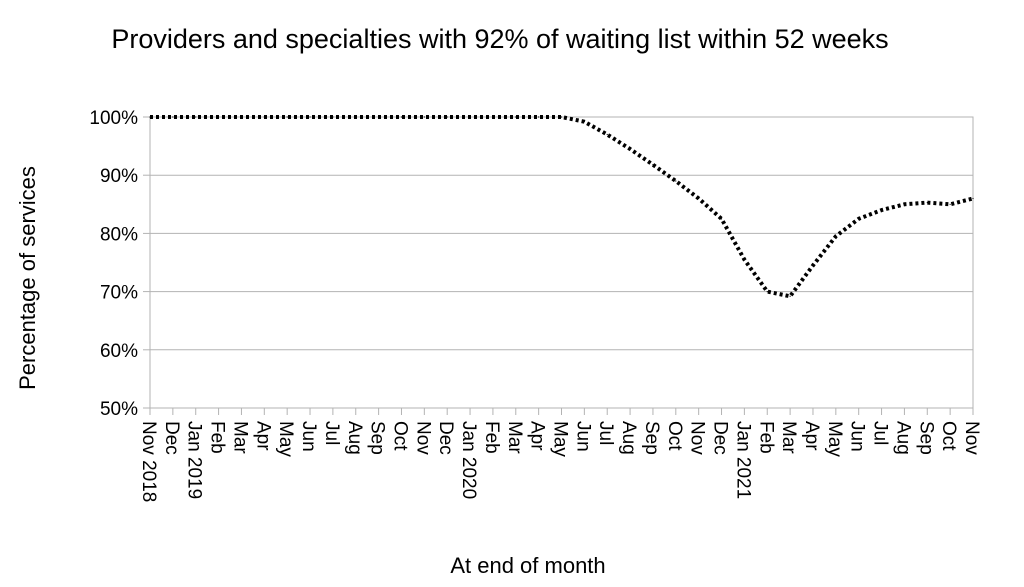 The image size is (1024, 587). I want to click on y-tick-label: 50%, so click(119, 409).